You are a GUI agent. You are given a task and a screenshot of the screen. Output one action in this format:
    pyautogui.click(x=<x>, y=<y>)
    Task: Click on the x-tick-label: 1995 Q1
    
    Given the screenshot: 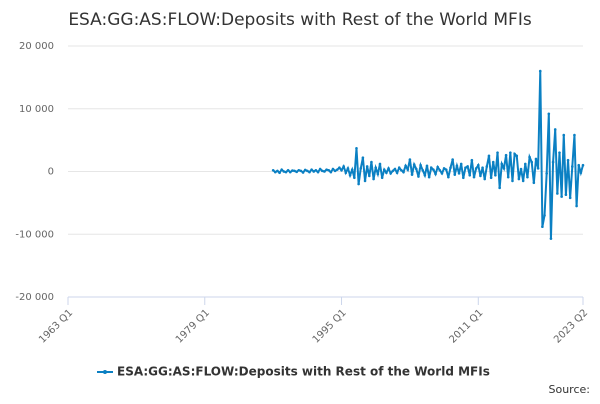 What is the action you would take?
    pyautogui.click(x=330, y=326)
    